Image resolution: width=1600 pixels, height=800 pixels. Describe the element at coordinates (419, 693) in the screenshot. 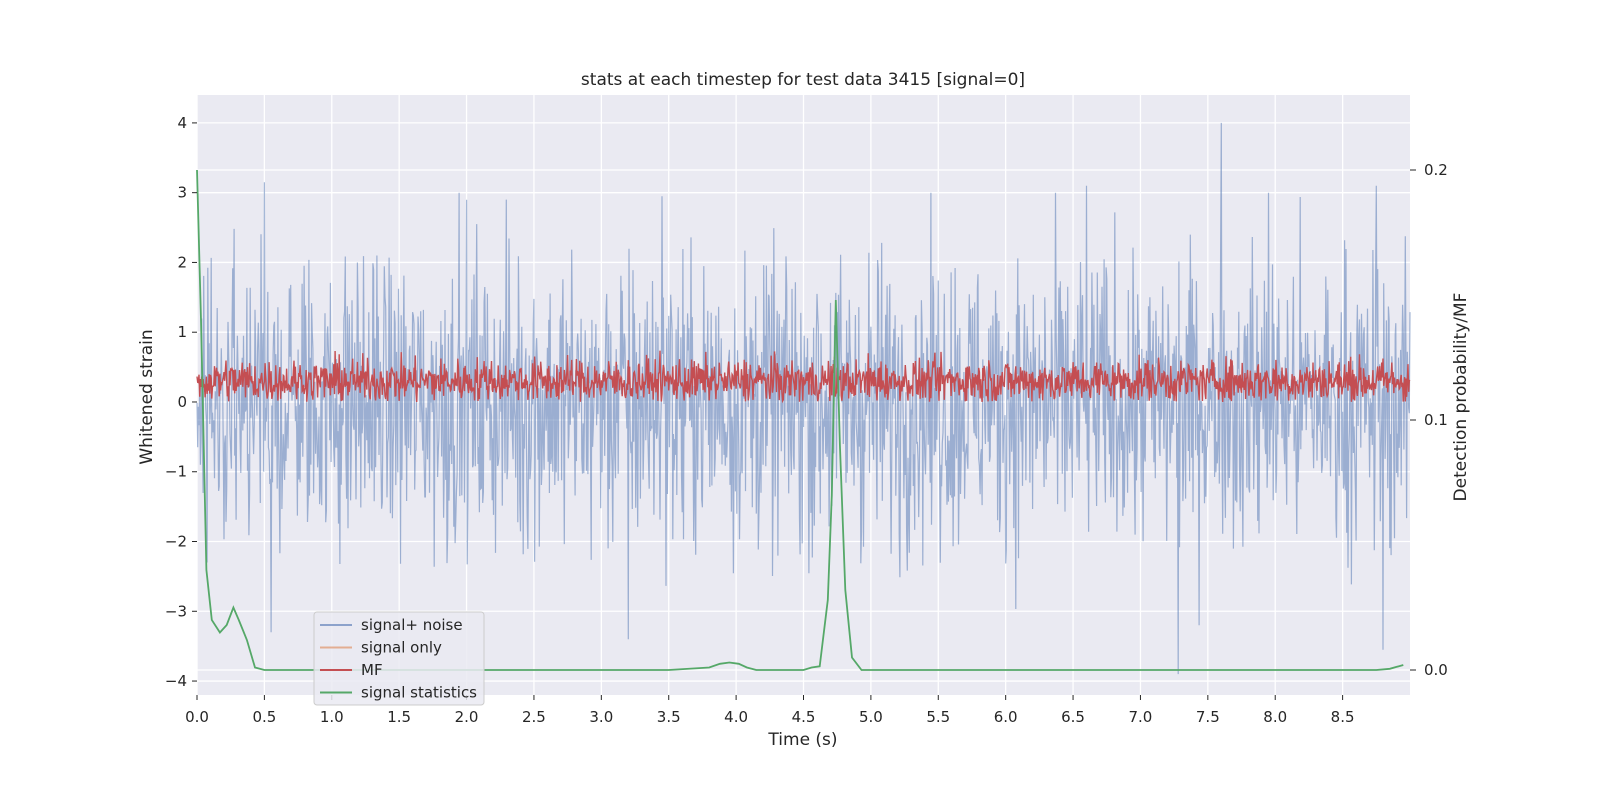

I see `legend-label: signal statistics` at that location.